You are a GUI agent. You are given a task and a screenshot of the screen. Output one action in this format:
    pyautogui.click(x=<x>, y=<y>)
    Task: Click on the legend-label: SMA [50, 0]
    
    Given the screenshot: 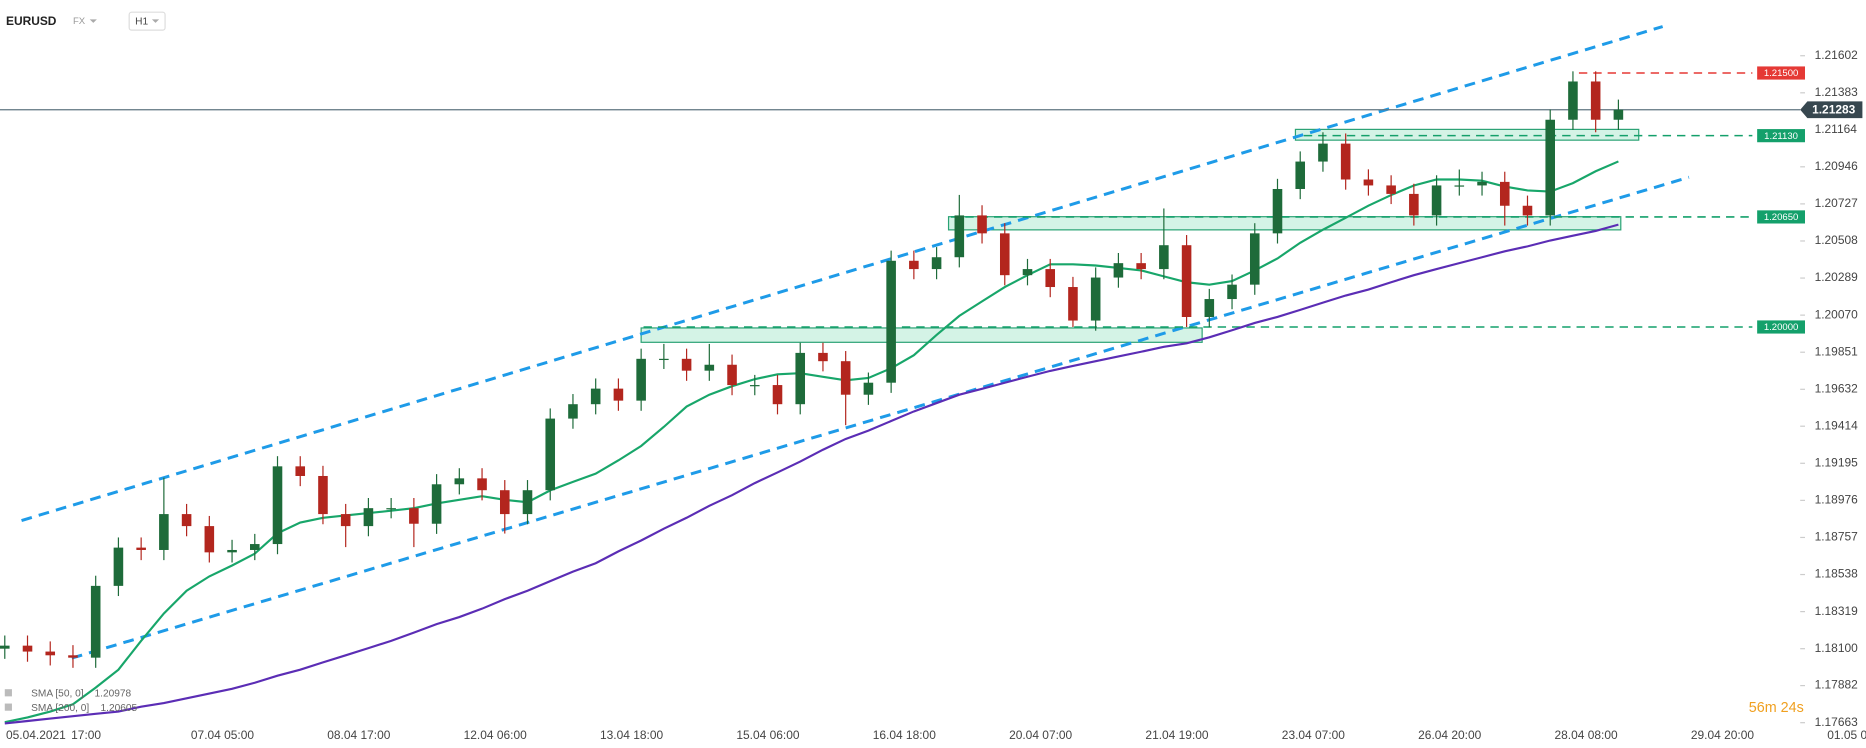 What is the action you would take?
    pyautogui.click(x=57, y=694)
    